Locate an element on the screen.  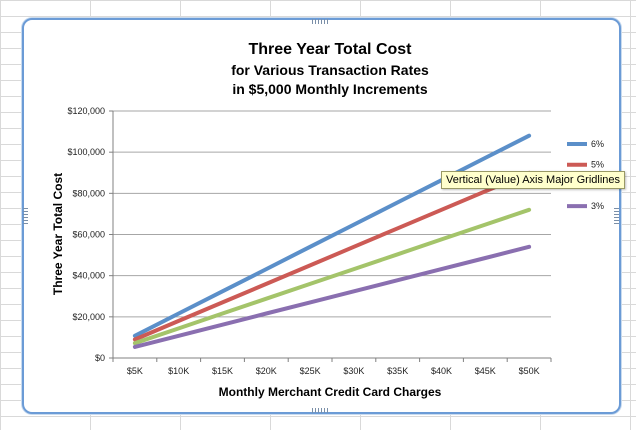
x-tick-label: $45K is located at coordinates (485, 371).